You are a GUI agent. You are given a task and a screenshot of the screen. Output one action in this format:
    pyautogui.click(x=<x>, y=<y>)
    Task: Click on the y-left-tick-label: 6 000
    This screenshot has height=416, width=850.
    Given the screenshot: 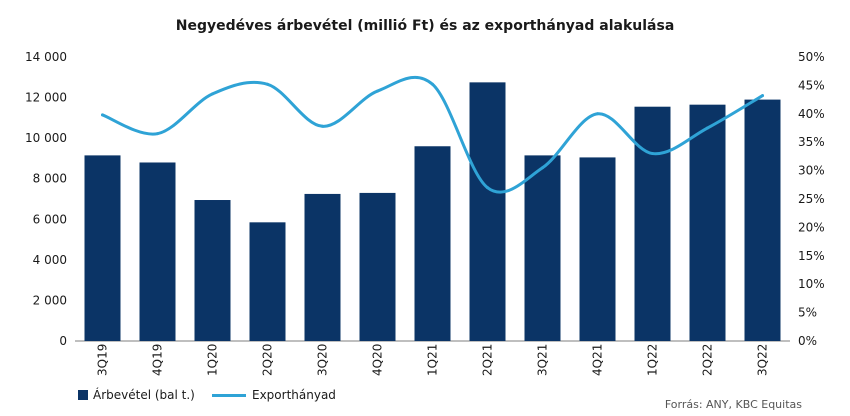 What is the action you would take?
    pyautogui.click(x=50, y=219)
    